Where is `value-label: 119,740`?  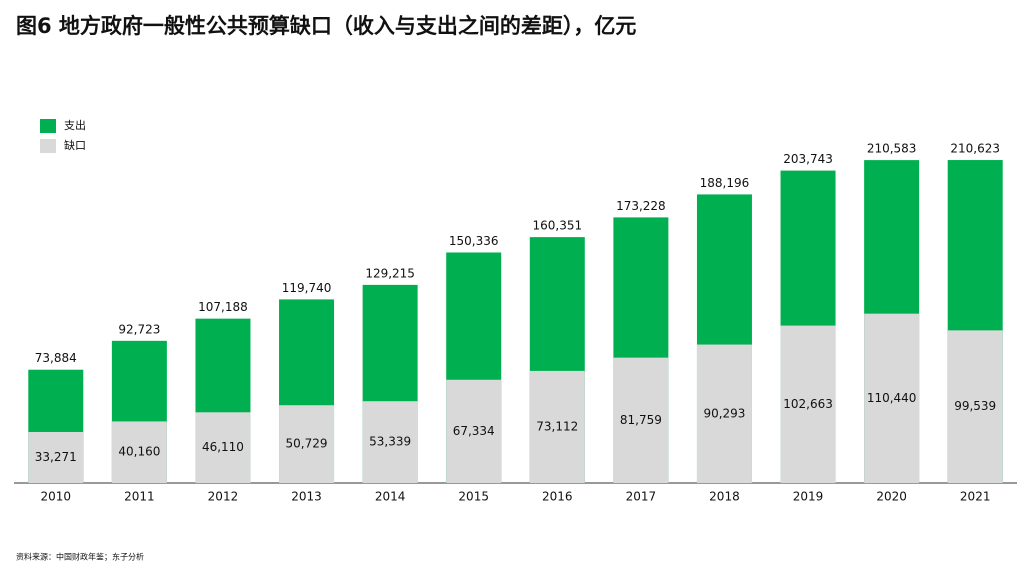
value-label: 119,740 is located at coordinates (307, 288).